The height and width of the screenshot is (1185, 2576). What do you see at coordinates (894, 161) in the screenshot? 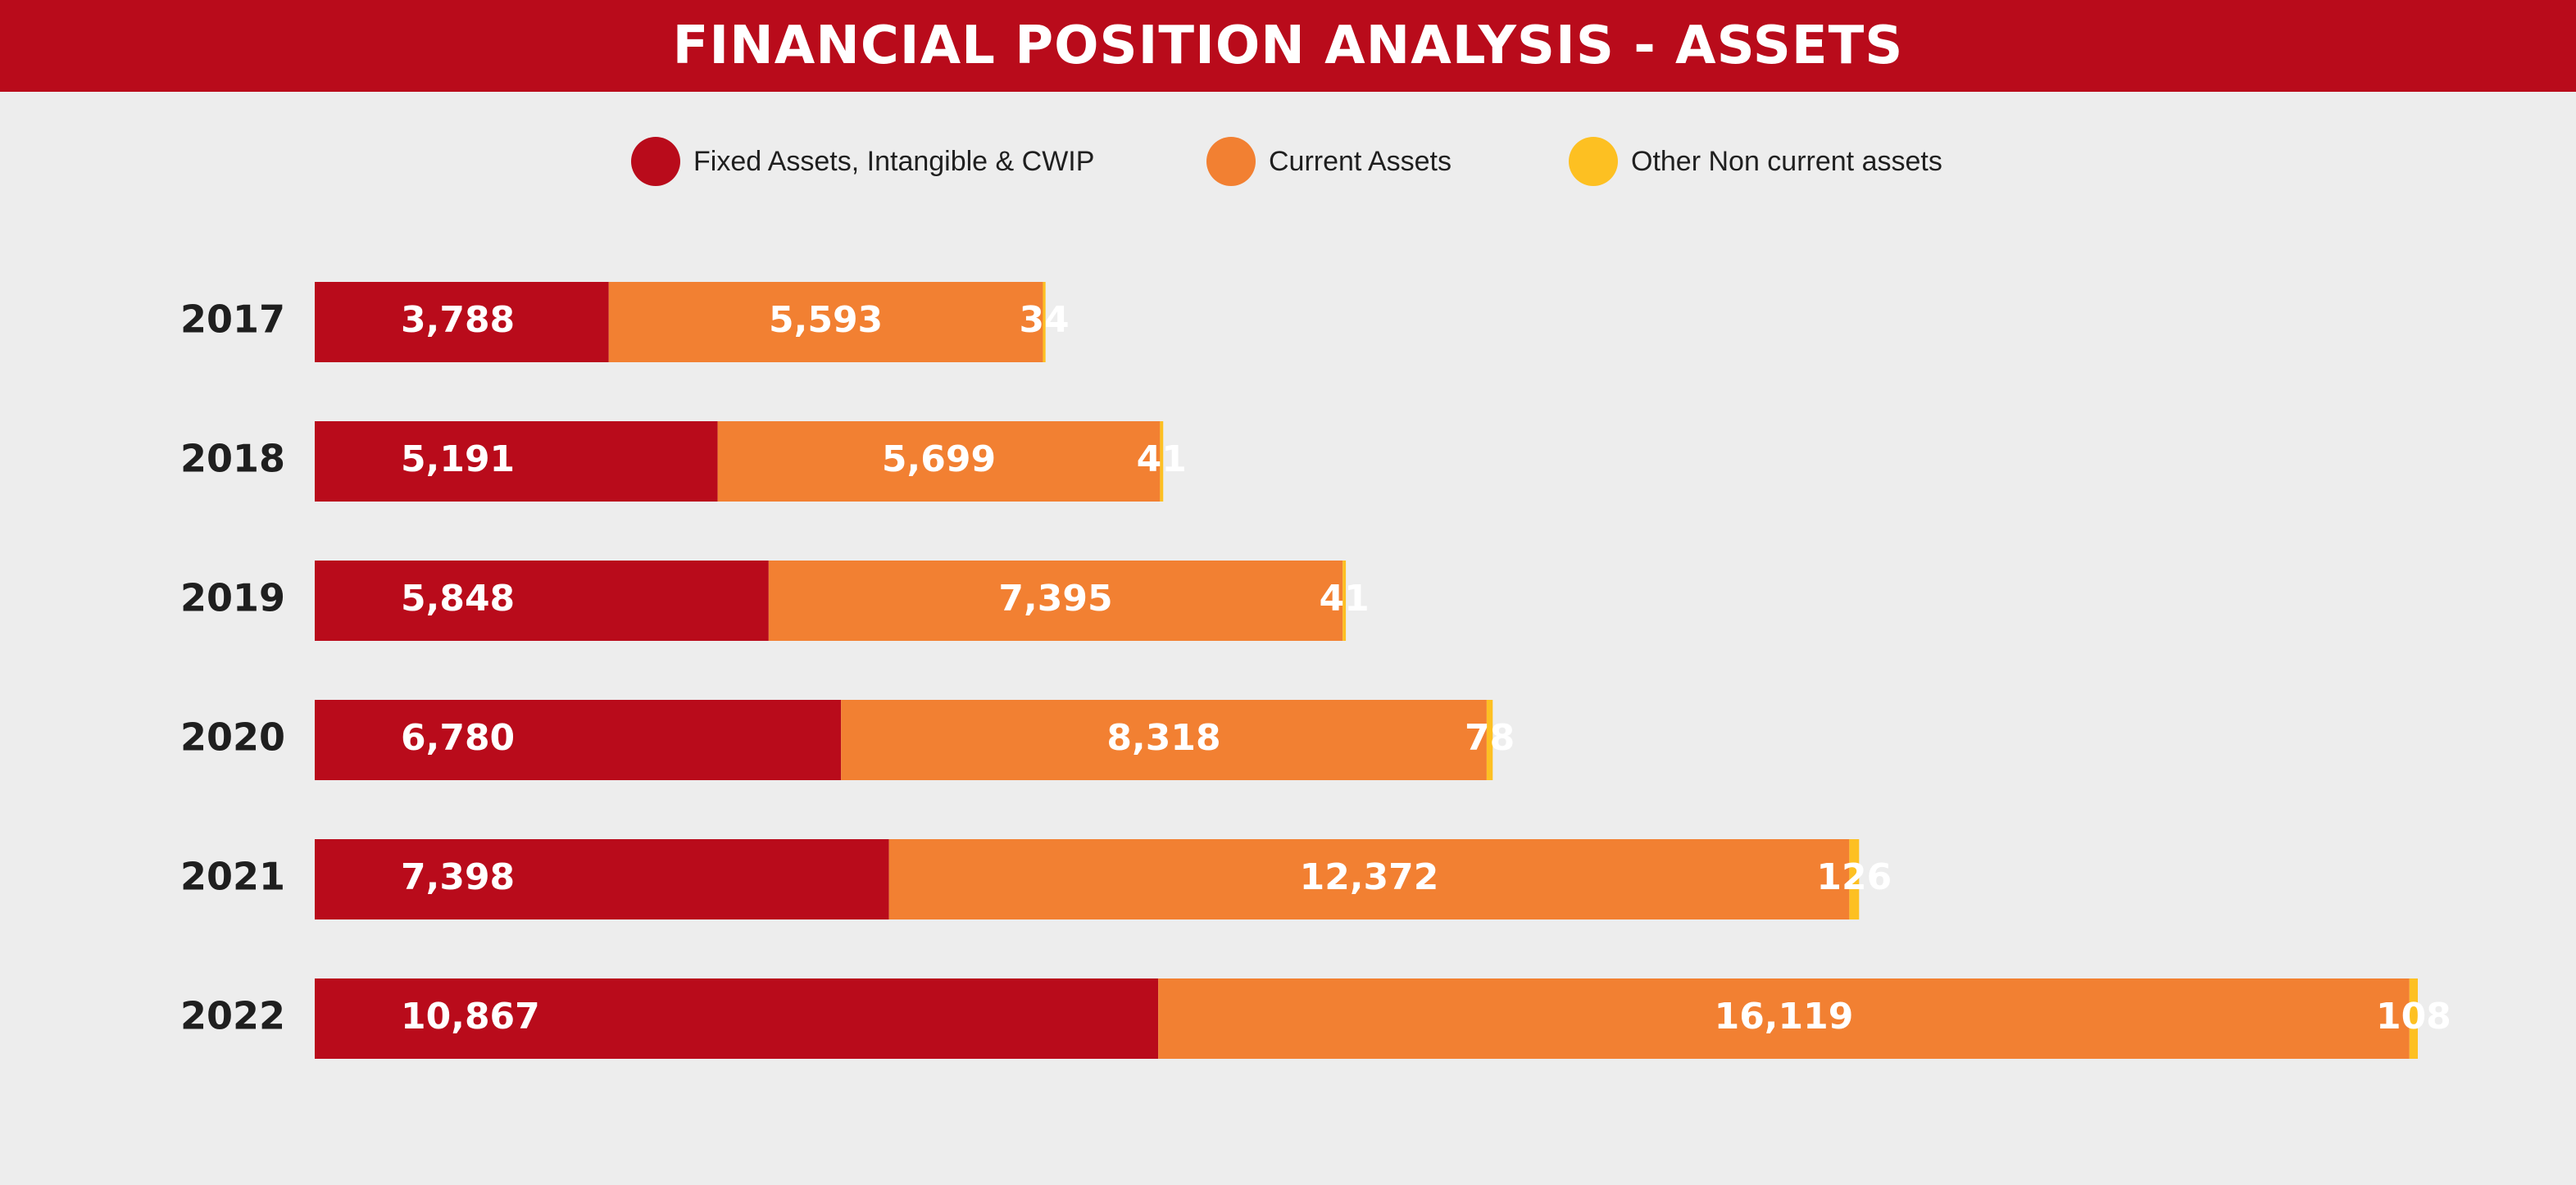
I see `legend-label-fixed-assets: Fixed Assets, Intangible & CWIP` at bounding box center [894, 161].